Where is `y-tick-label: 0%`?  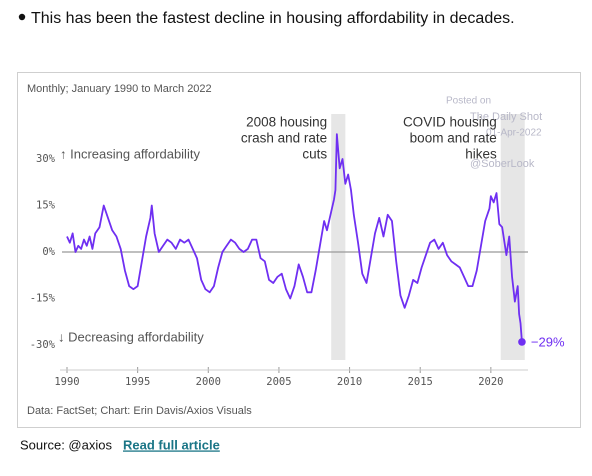
y-tick-label: 0% is located at coordinates (48, 252).